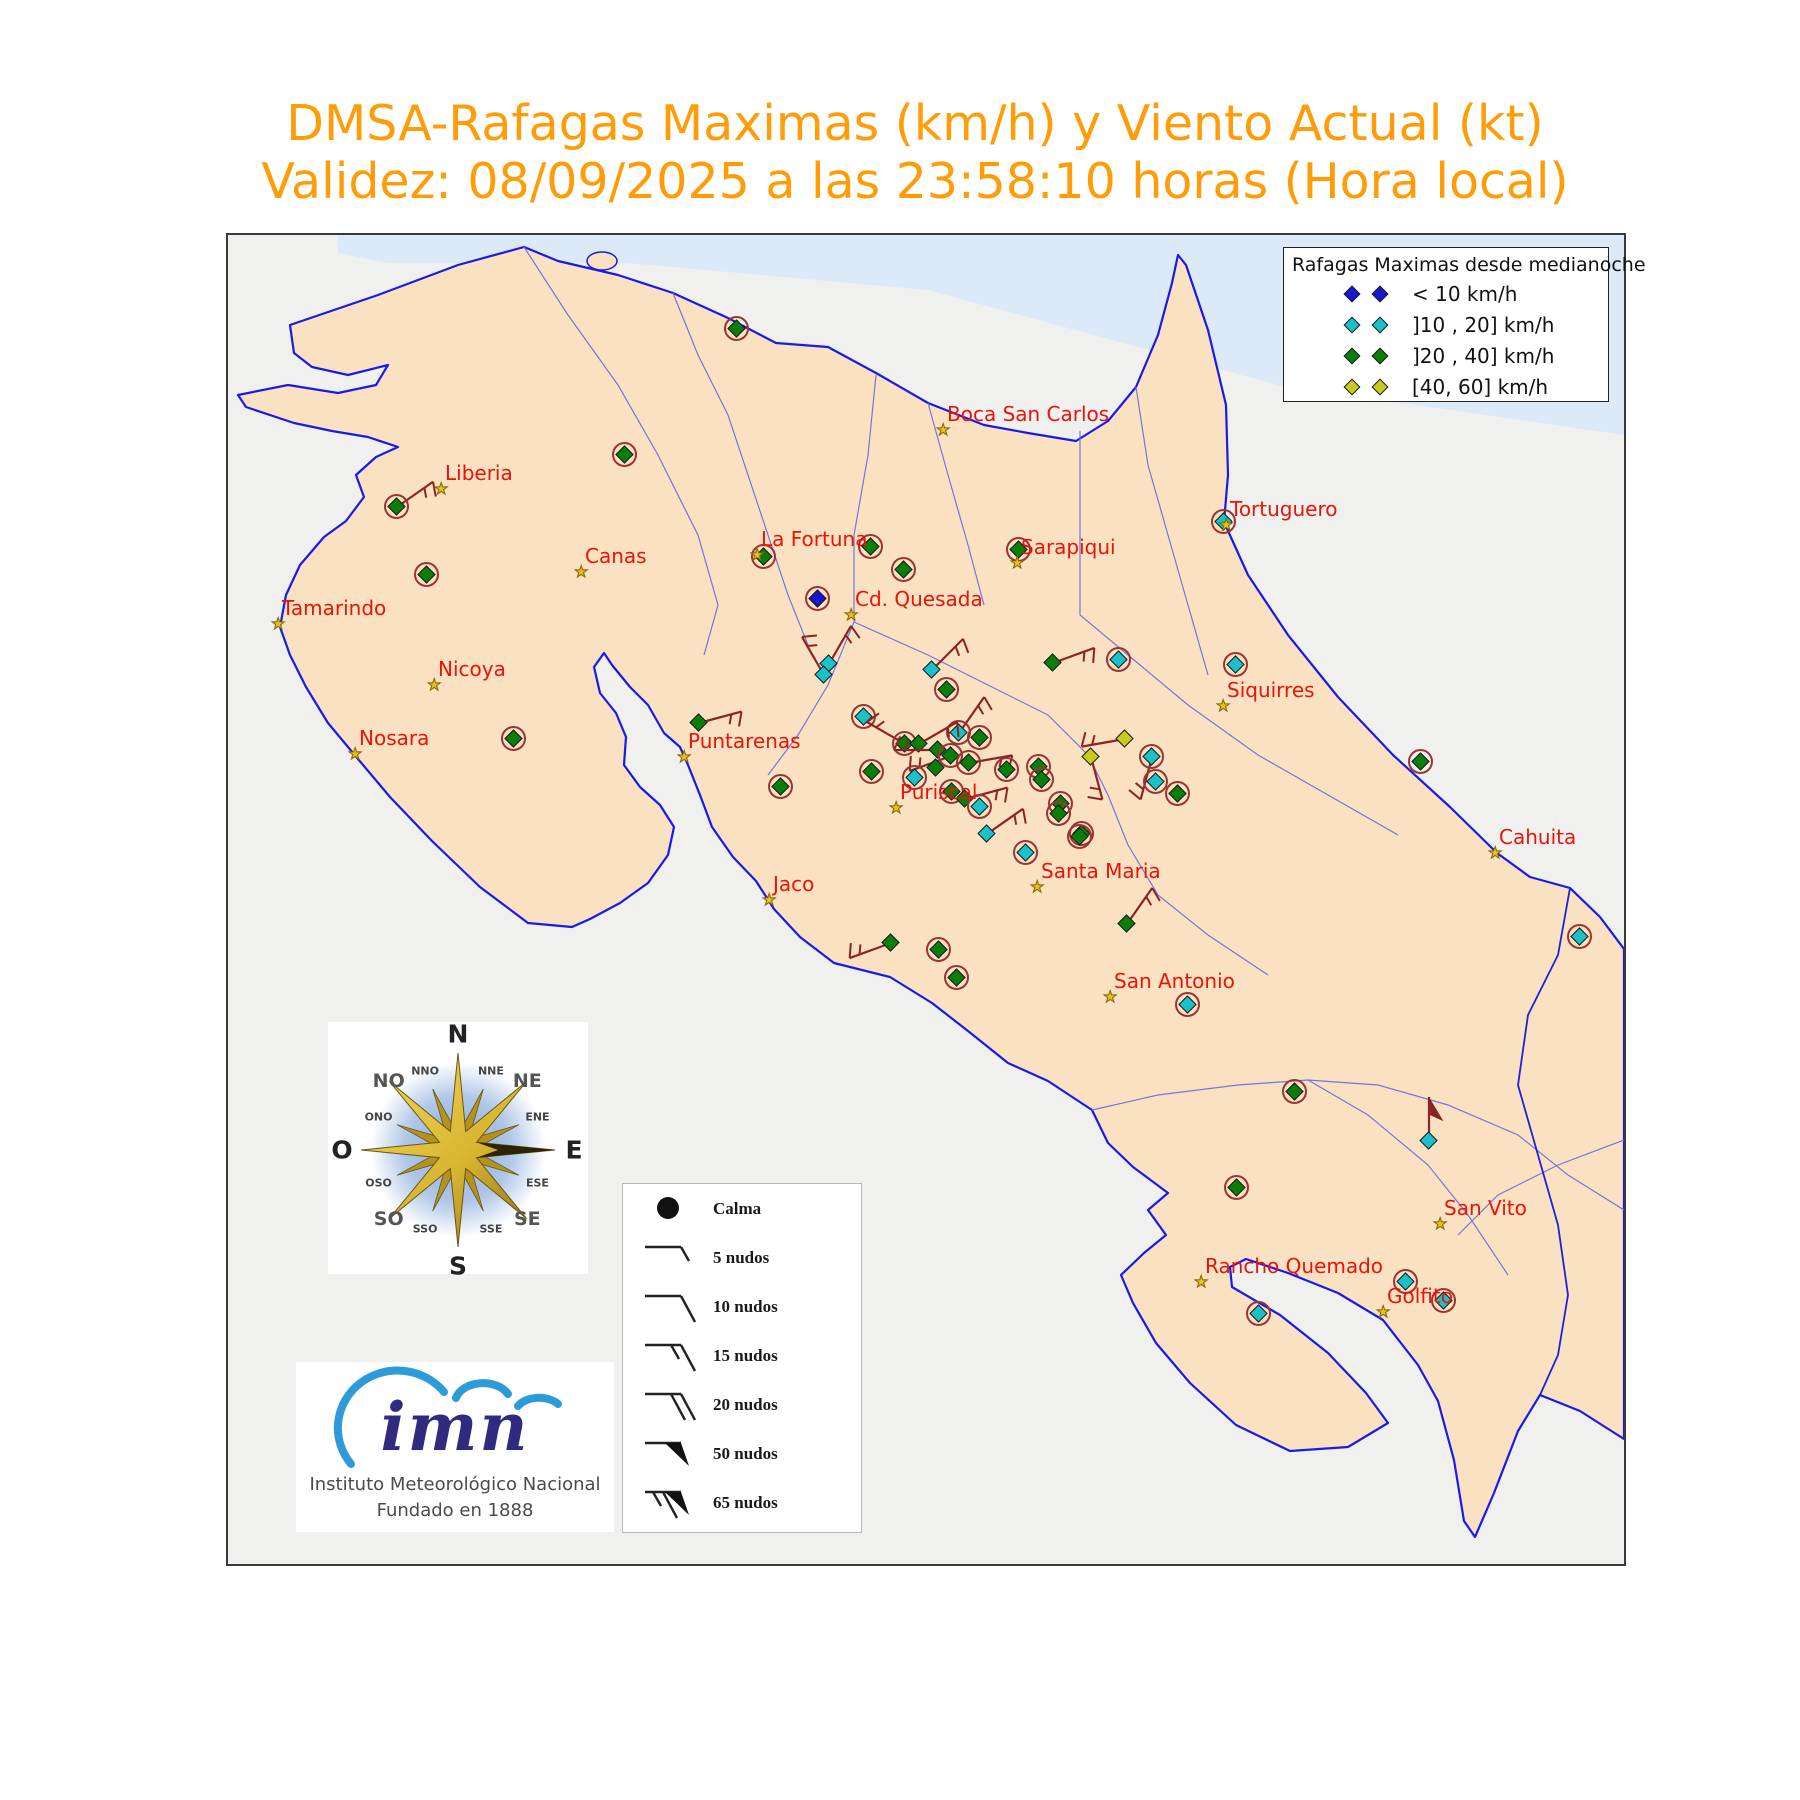  What do you see at coordinates (1544, 1141) in the screenshot?
I see `panama-border` at bounding box center [1544, 1141].